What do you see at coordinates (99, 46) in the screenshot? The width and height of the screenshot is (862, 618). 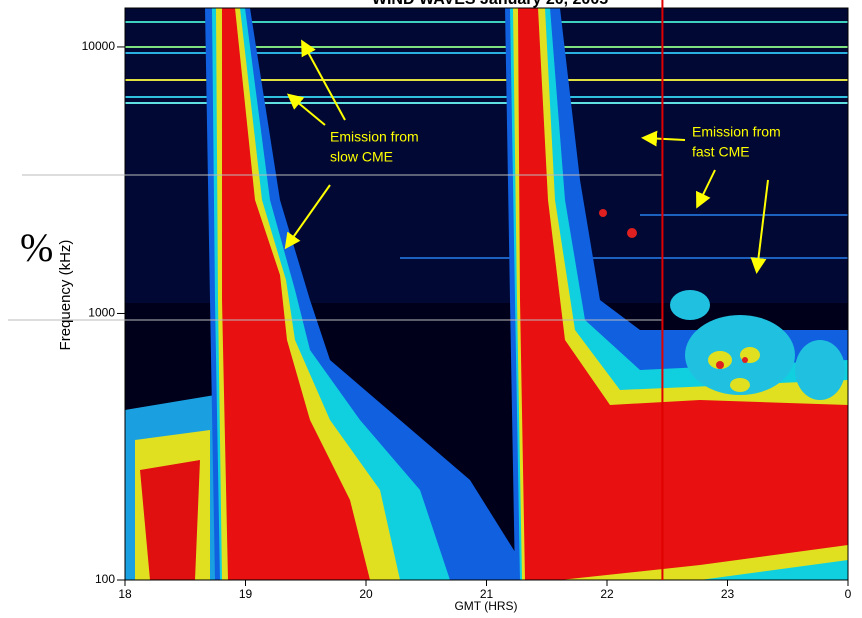 I see `y-tick-label: 10000` at bounding box center [99, 46].